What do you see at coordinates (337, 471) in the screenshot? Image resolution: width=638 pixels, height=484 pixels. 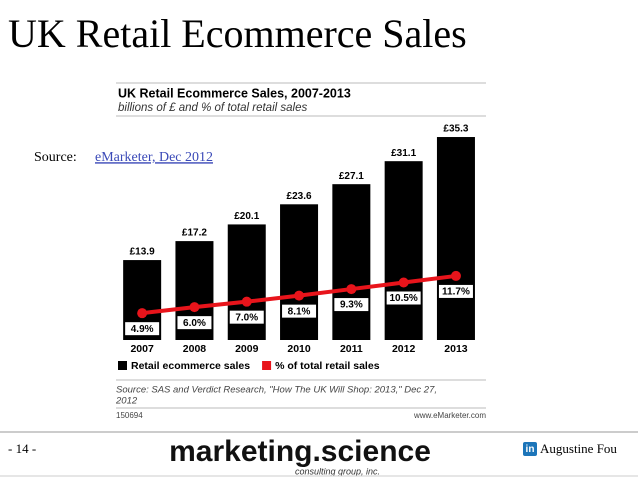 I see `brand-sub: consulting group, inc.` at bounding box center [337, 471].